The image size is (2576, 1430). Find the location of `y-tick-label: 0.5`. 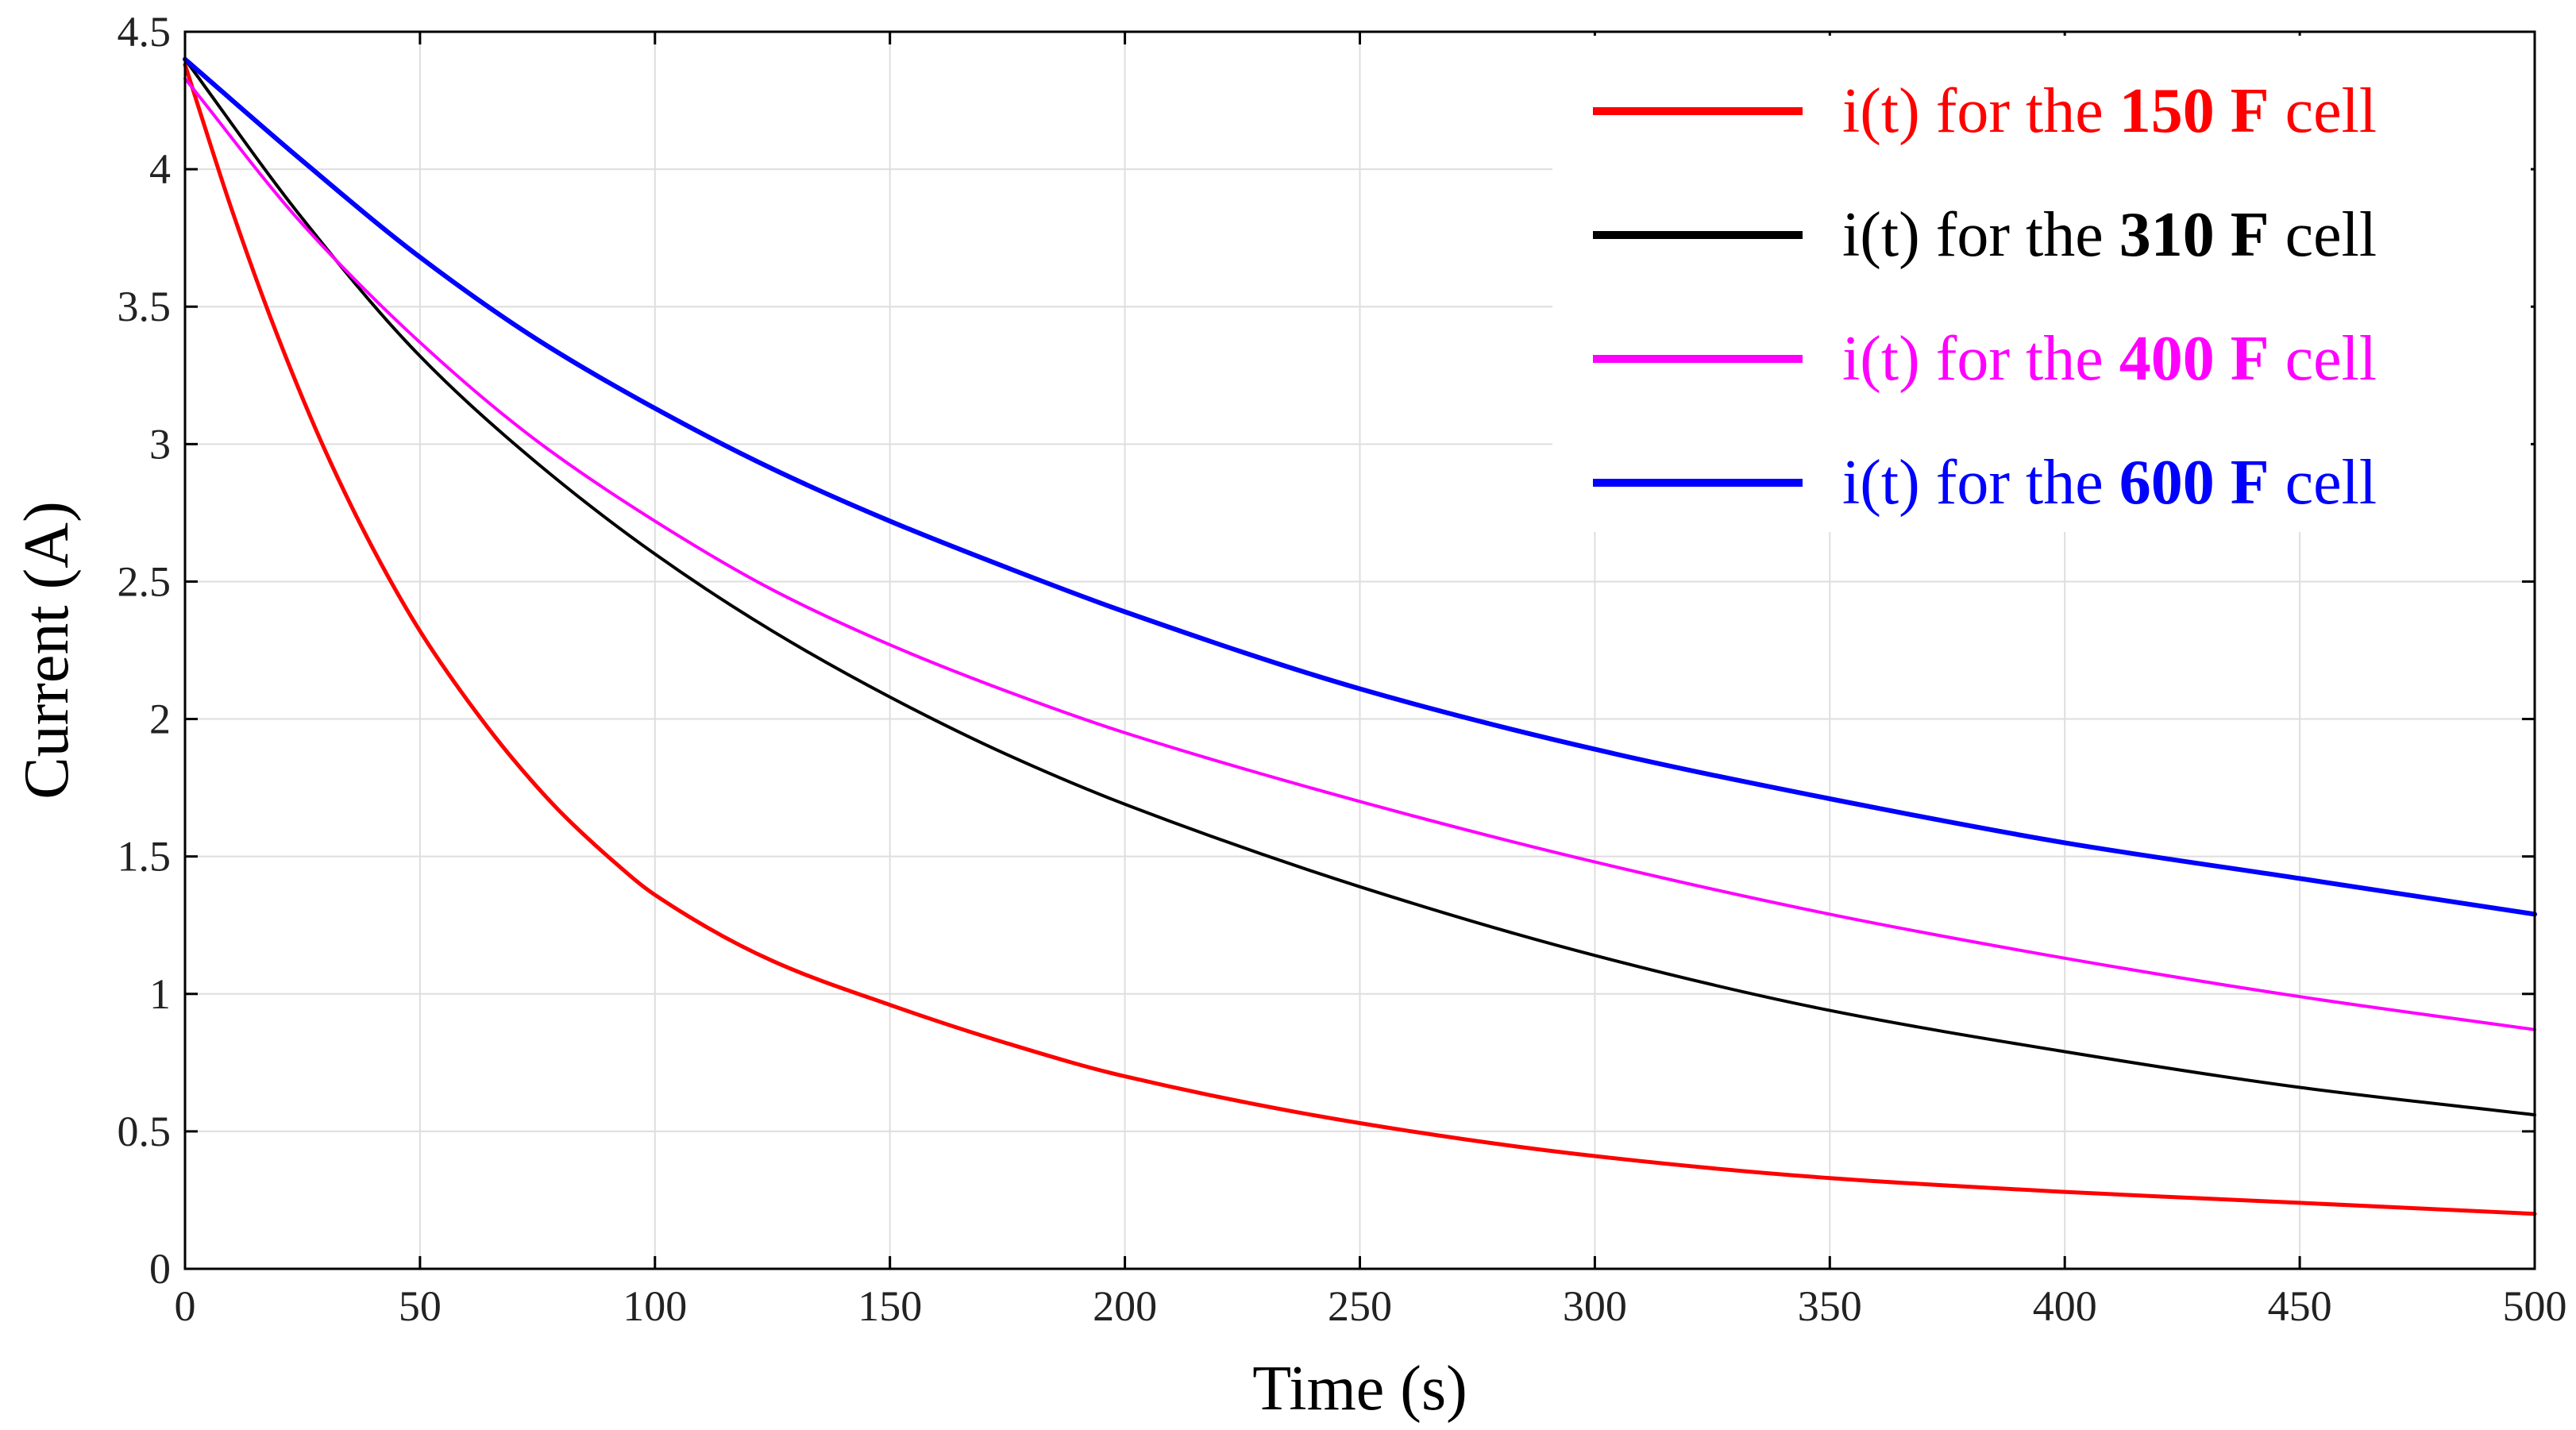

y-tick-label: 0.5 is located at coordinates (145, 1131).